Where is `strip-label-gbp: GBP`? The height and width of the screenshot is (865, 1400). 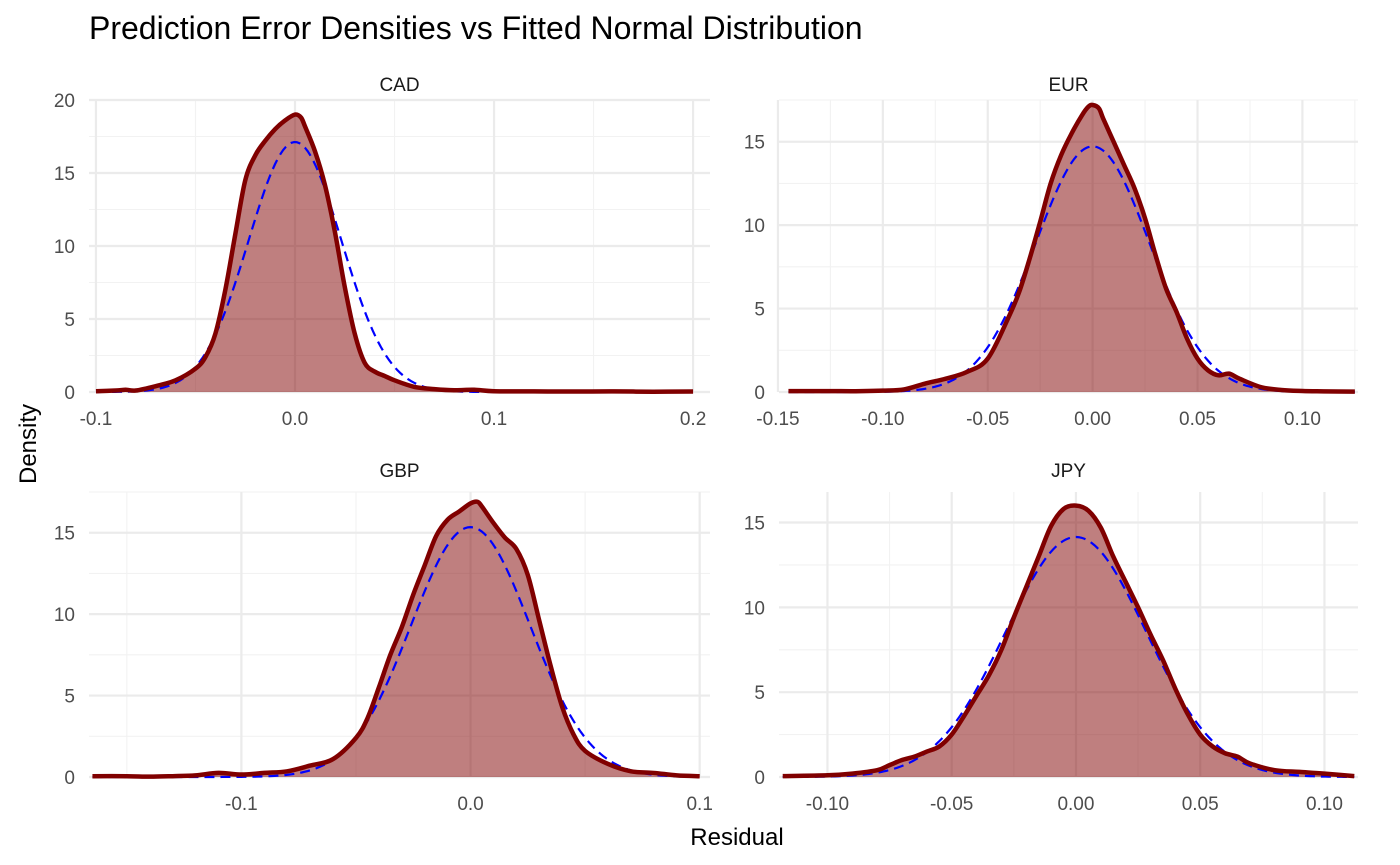
strip-label-gbp: GBP is located at coordinates (399, 471).